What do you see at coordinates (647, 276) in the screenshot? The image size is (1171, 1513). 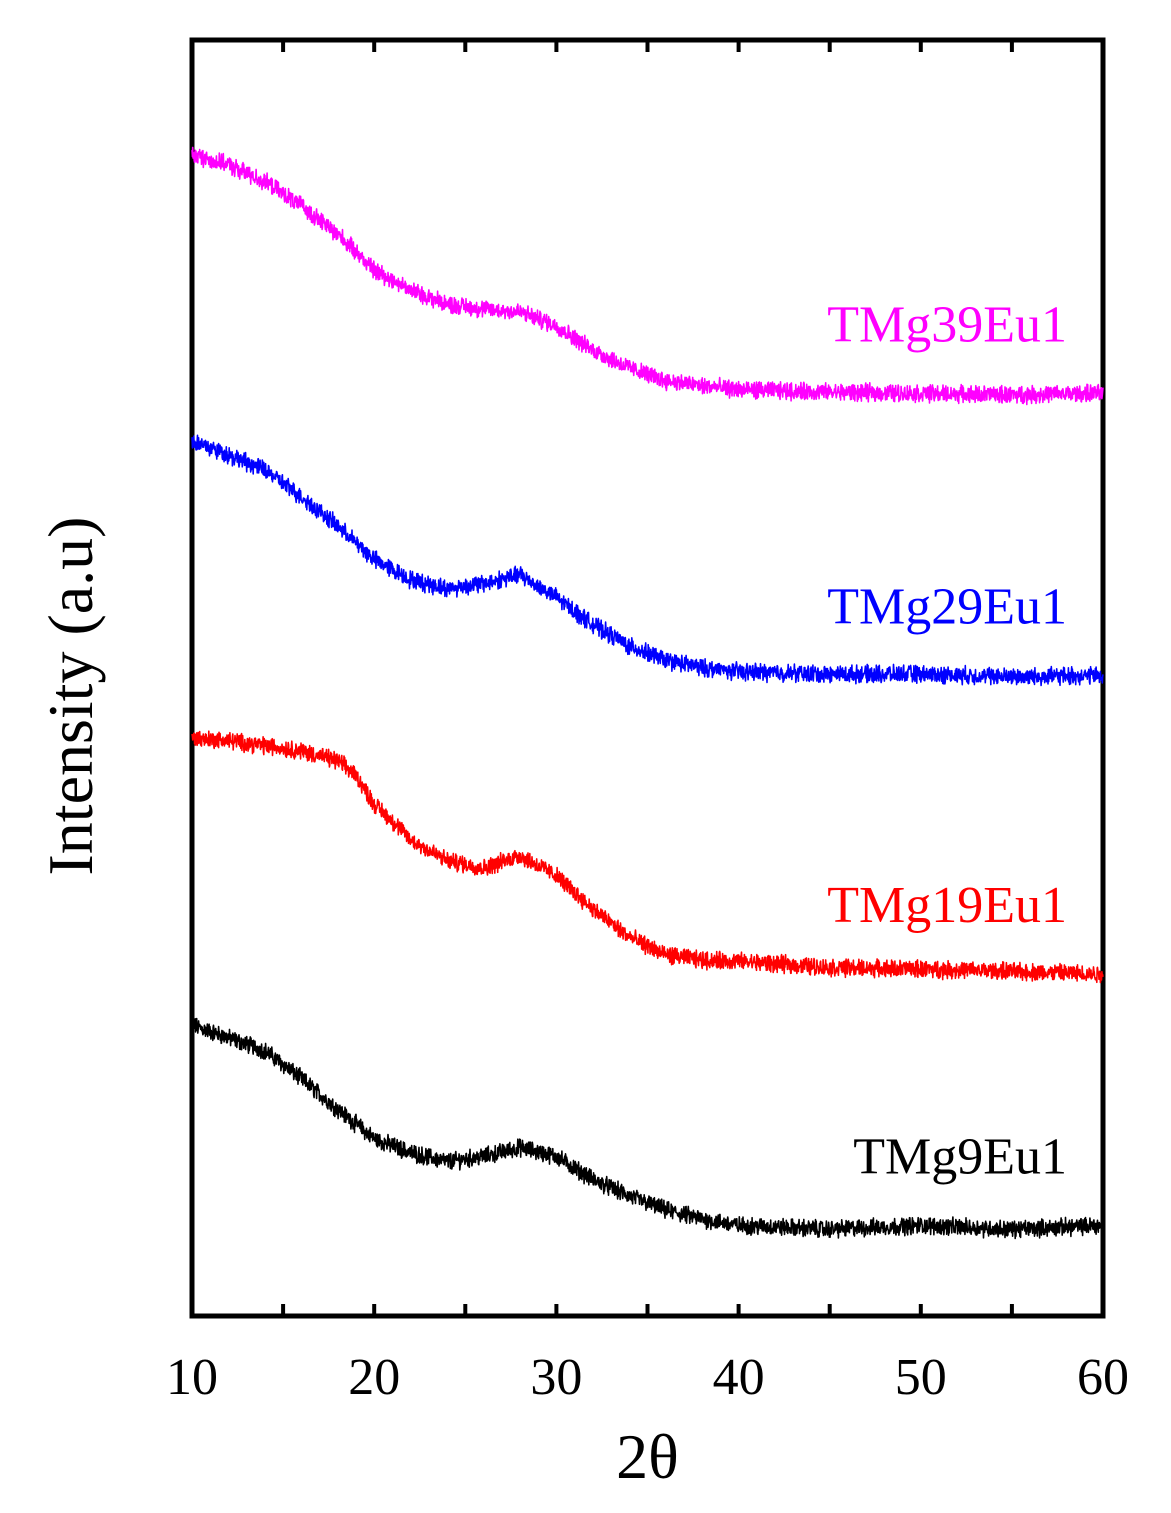 I see `series-line-TMg39Eu1` at bounding box center [647, 276].